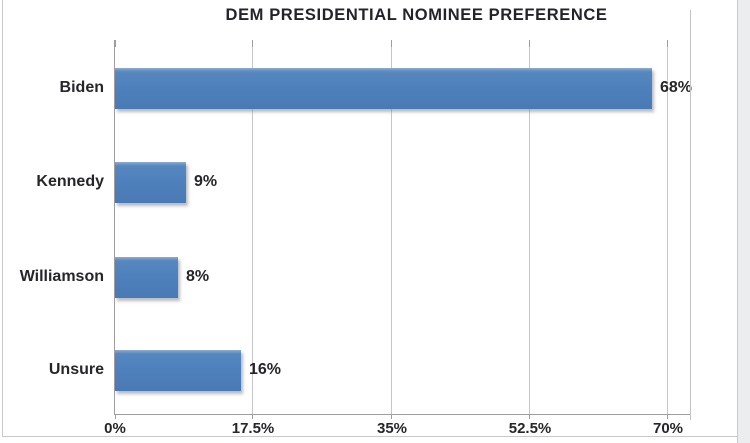 The image size is (750, 443). What do you see at coordinates (150, 182) in the screenshot?
I see `bar-kennedy` at bounding box center [150, 182].